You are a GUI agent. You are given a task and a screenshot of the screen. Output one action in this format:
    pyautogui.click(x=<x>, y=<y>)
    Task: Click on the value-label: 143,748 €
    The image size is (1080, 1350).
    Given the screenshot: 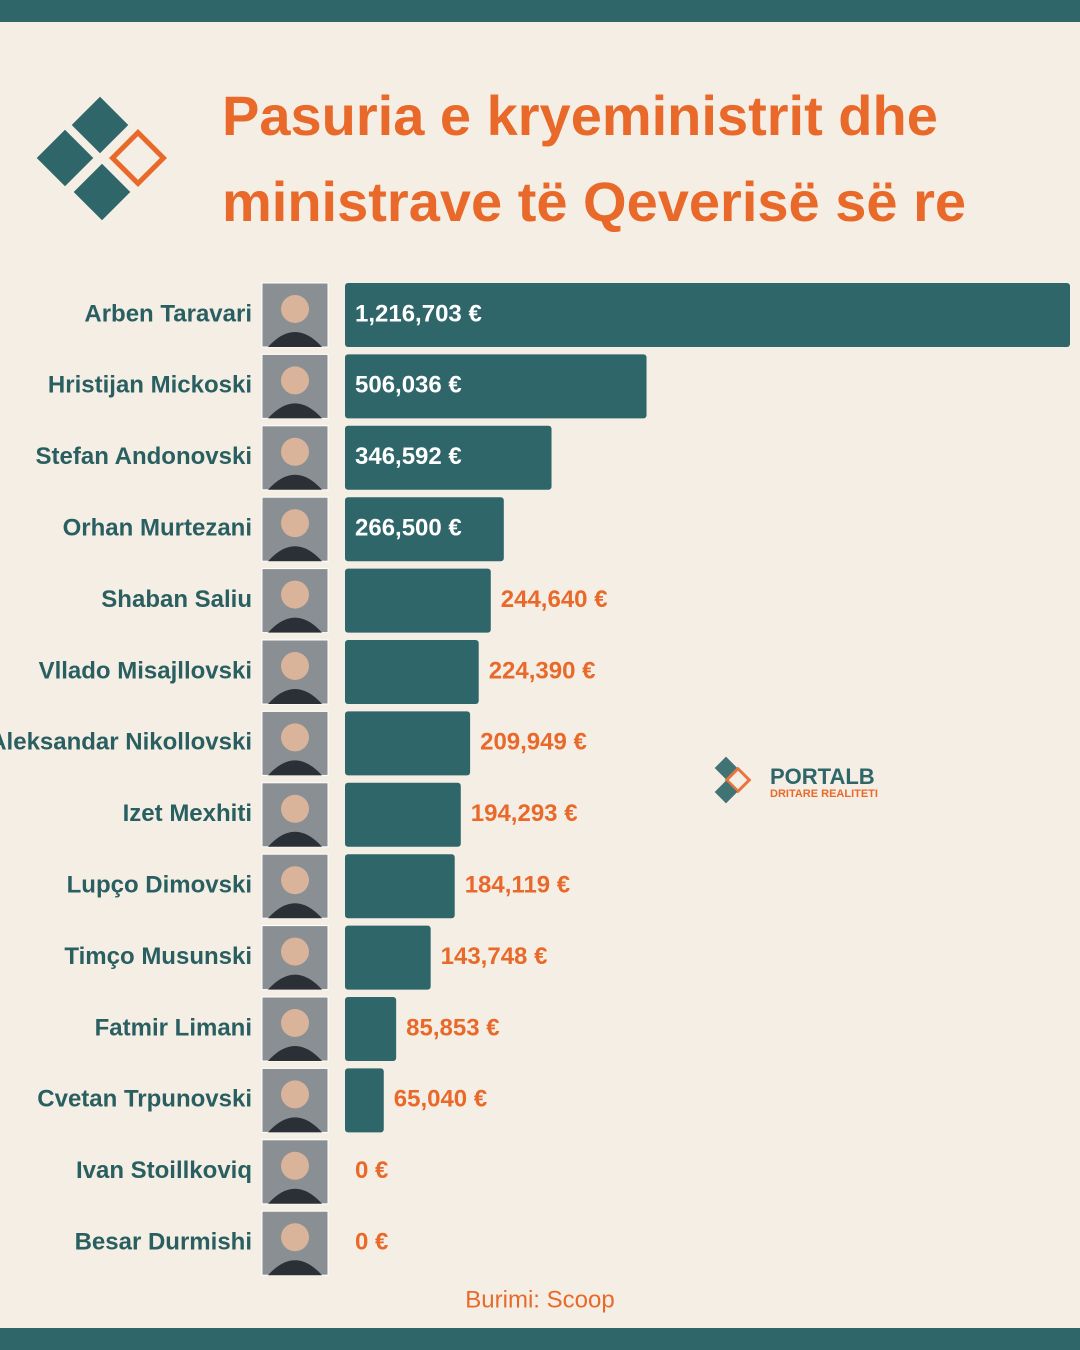 What is the action you would take?
    pyautogui.click(x=494, y=956)
    